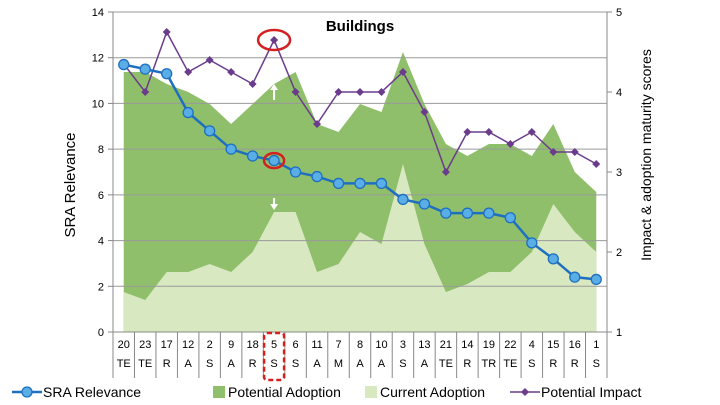 The image size is (720, 405). I want to click on legend-label: Current Adoption, so click(432, 392).